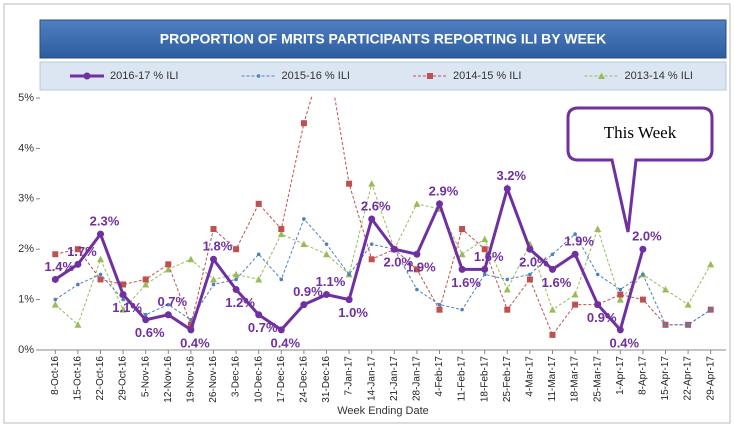 This screenshot has width=734, height=432. I want to click on x-tick-label: 21-Jan-17, so click(394, 378).